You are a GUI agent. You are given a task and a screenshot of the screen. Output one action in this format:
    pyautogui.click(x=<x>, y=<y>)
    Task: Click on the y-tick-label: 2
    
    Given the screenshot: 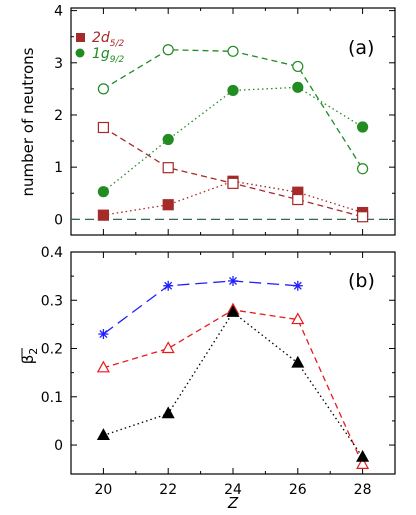 What is the action you would take?
    pyautogui.click(x=58, y=116)
    